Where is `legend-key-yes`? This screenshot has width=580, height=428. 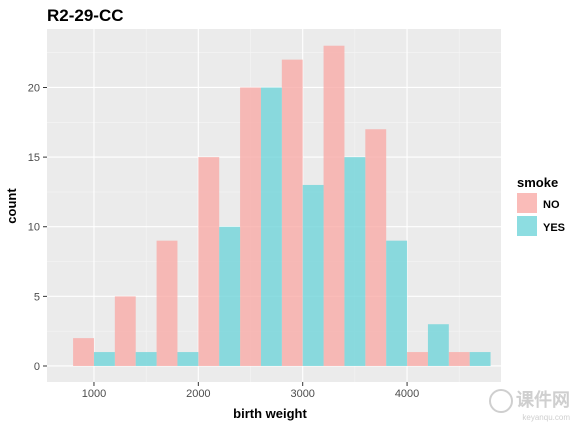 legend-key-yes is located at coordinates (527, 226).